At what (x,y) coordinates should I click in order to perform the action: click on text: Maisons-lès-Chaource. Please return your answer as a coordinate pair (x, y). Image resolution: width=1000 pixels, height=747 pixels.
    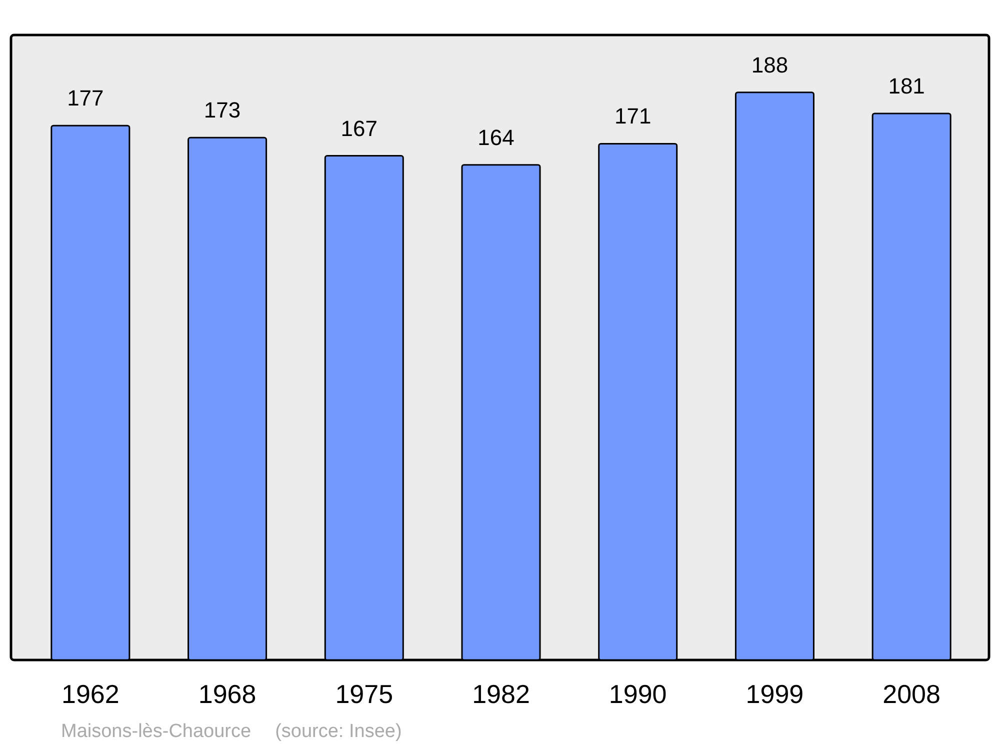
    Looking at the image, I should click on (156, 731).